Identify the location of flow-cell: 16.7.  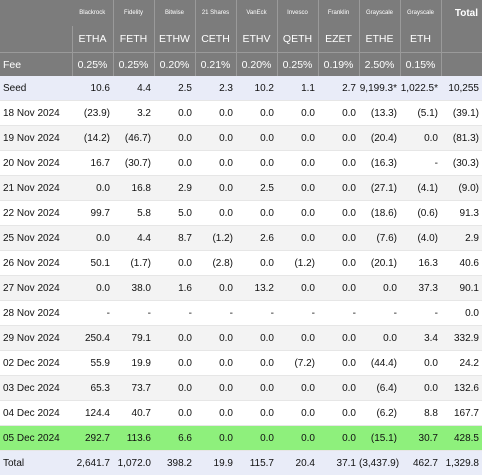
(92, 163).